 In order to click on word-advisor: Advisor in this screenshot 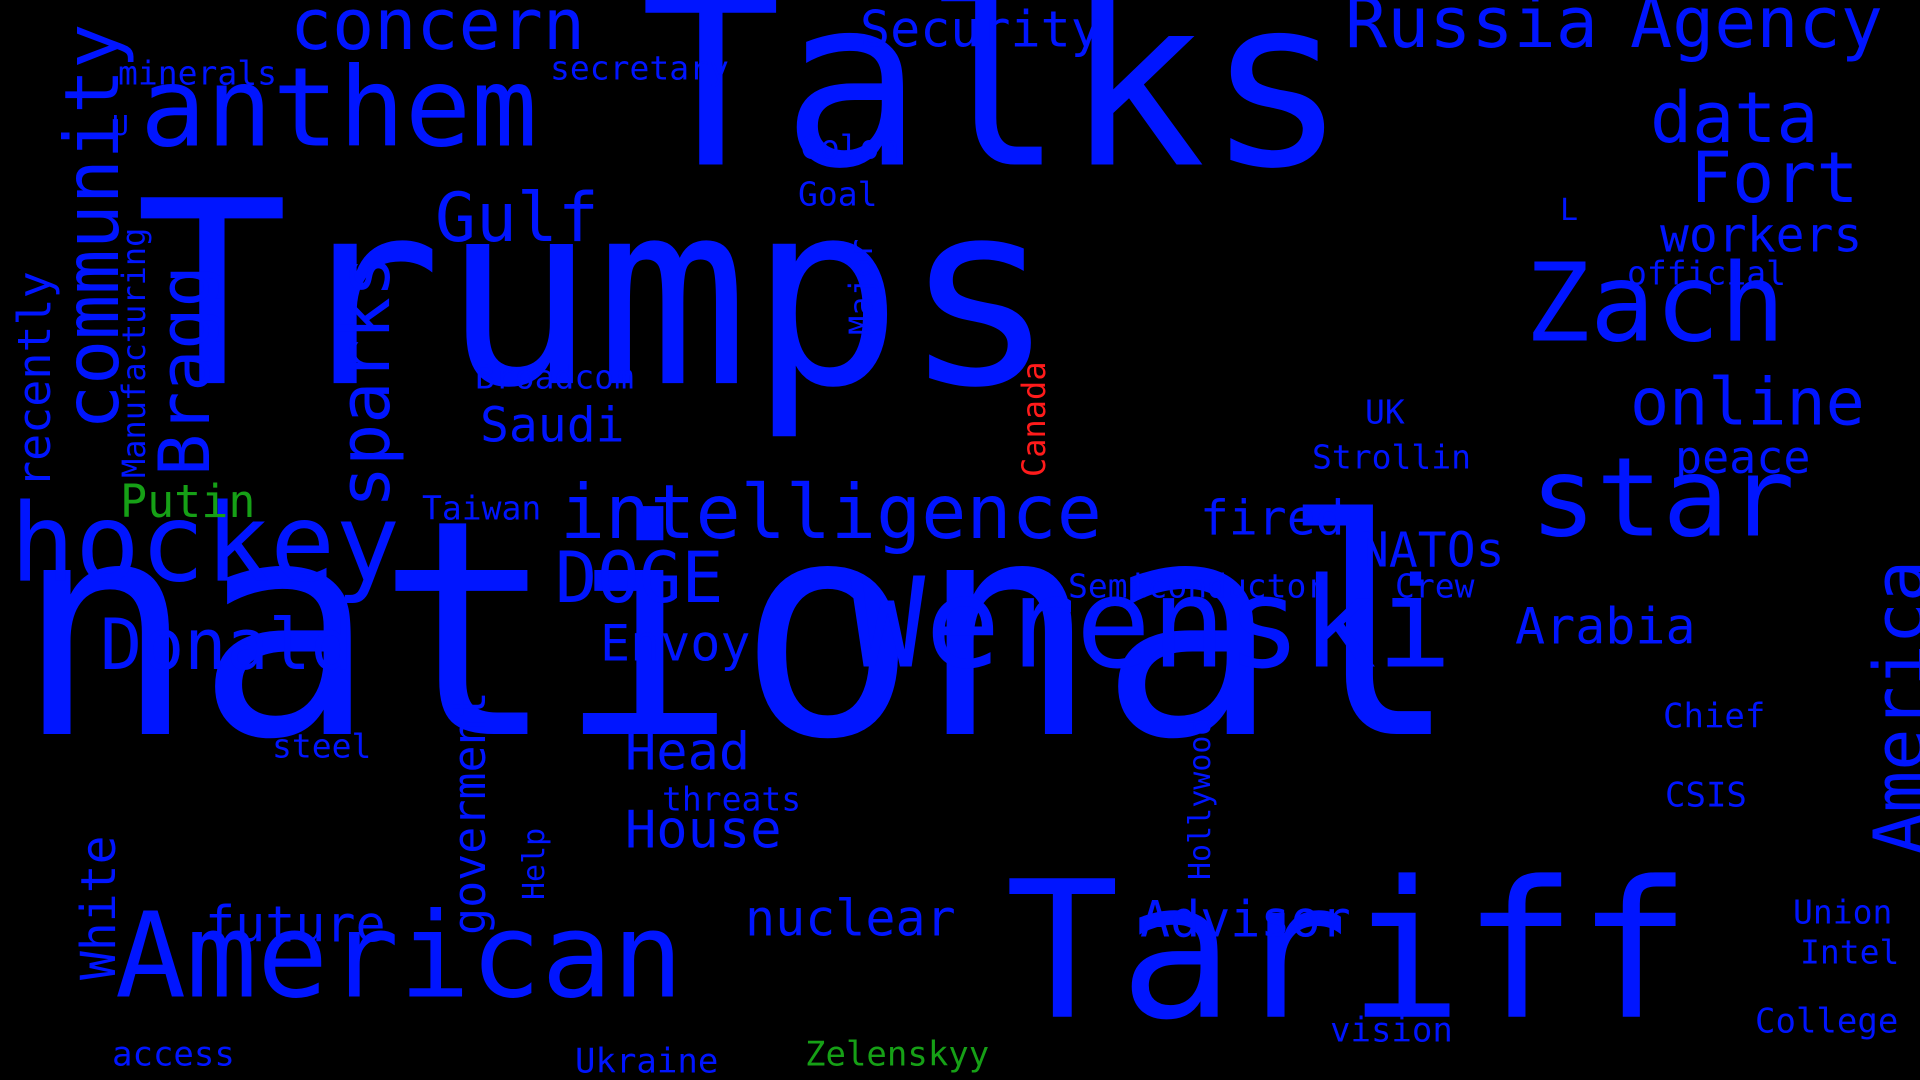, I will do `click(1245, 919)`.